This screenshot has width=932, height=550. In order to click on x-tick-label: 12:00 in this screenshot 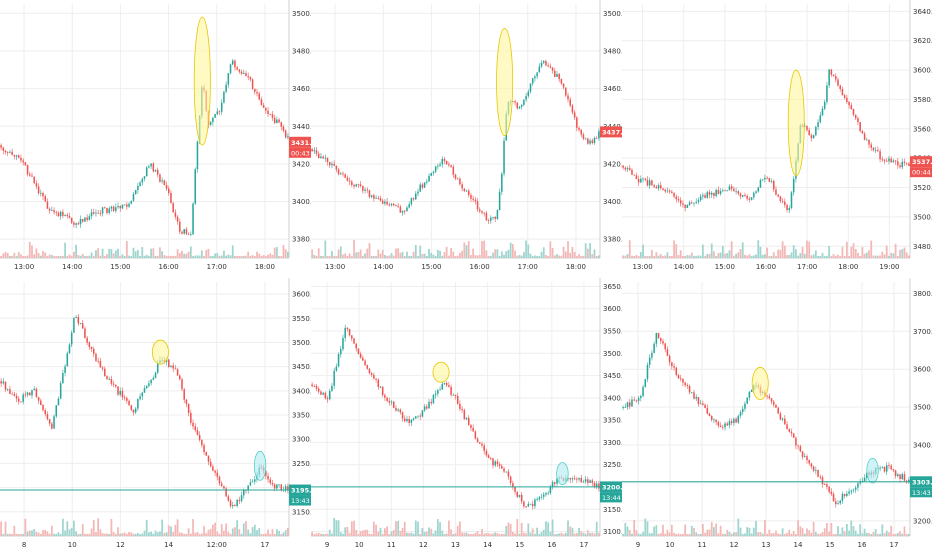, I will do `click(217, 545)`.